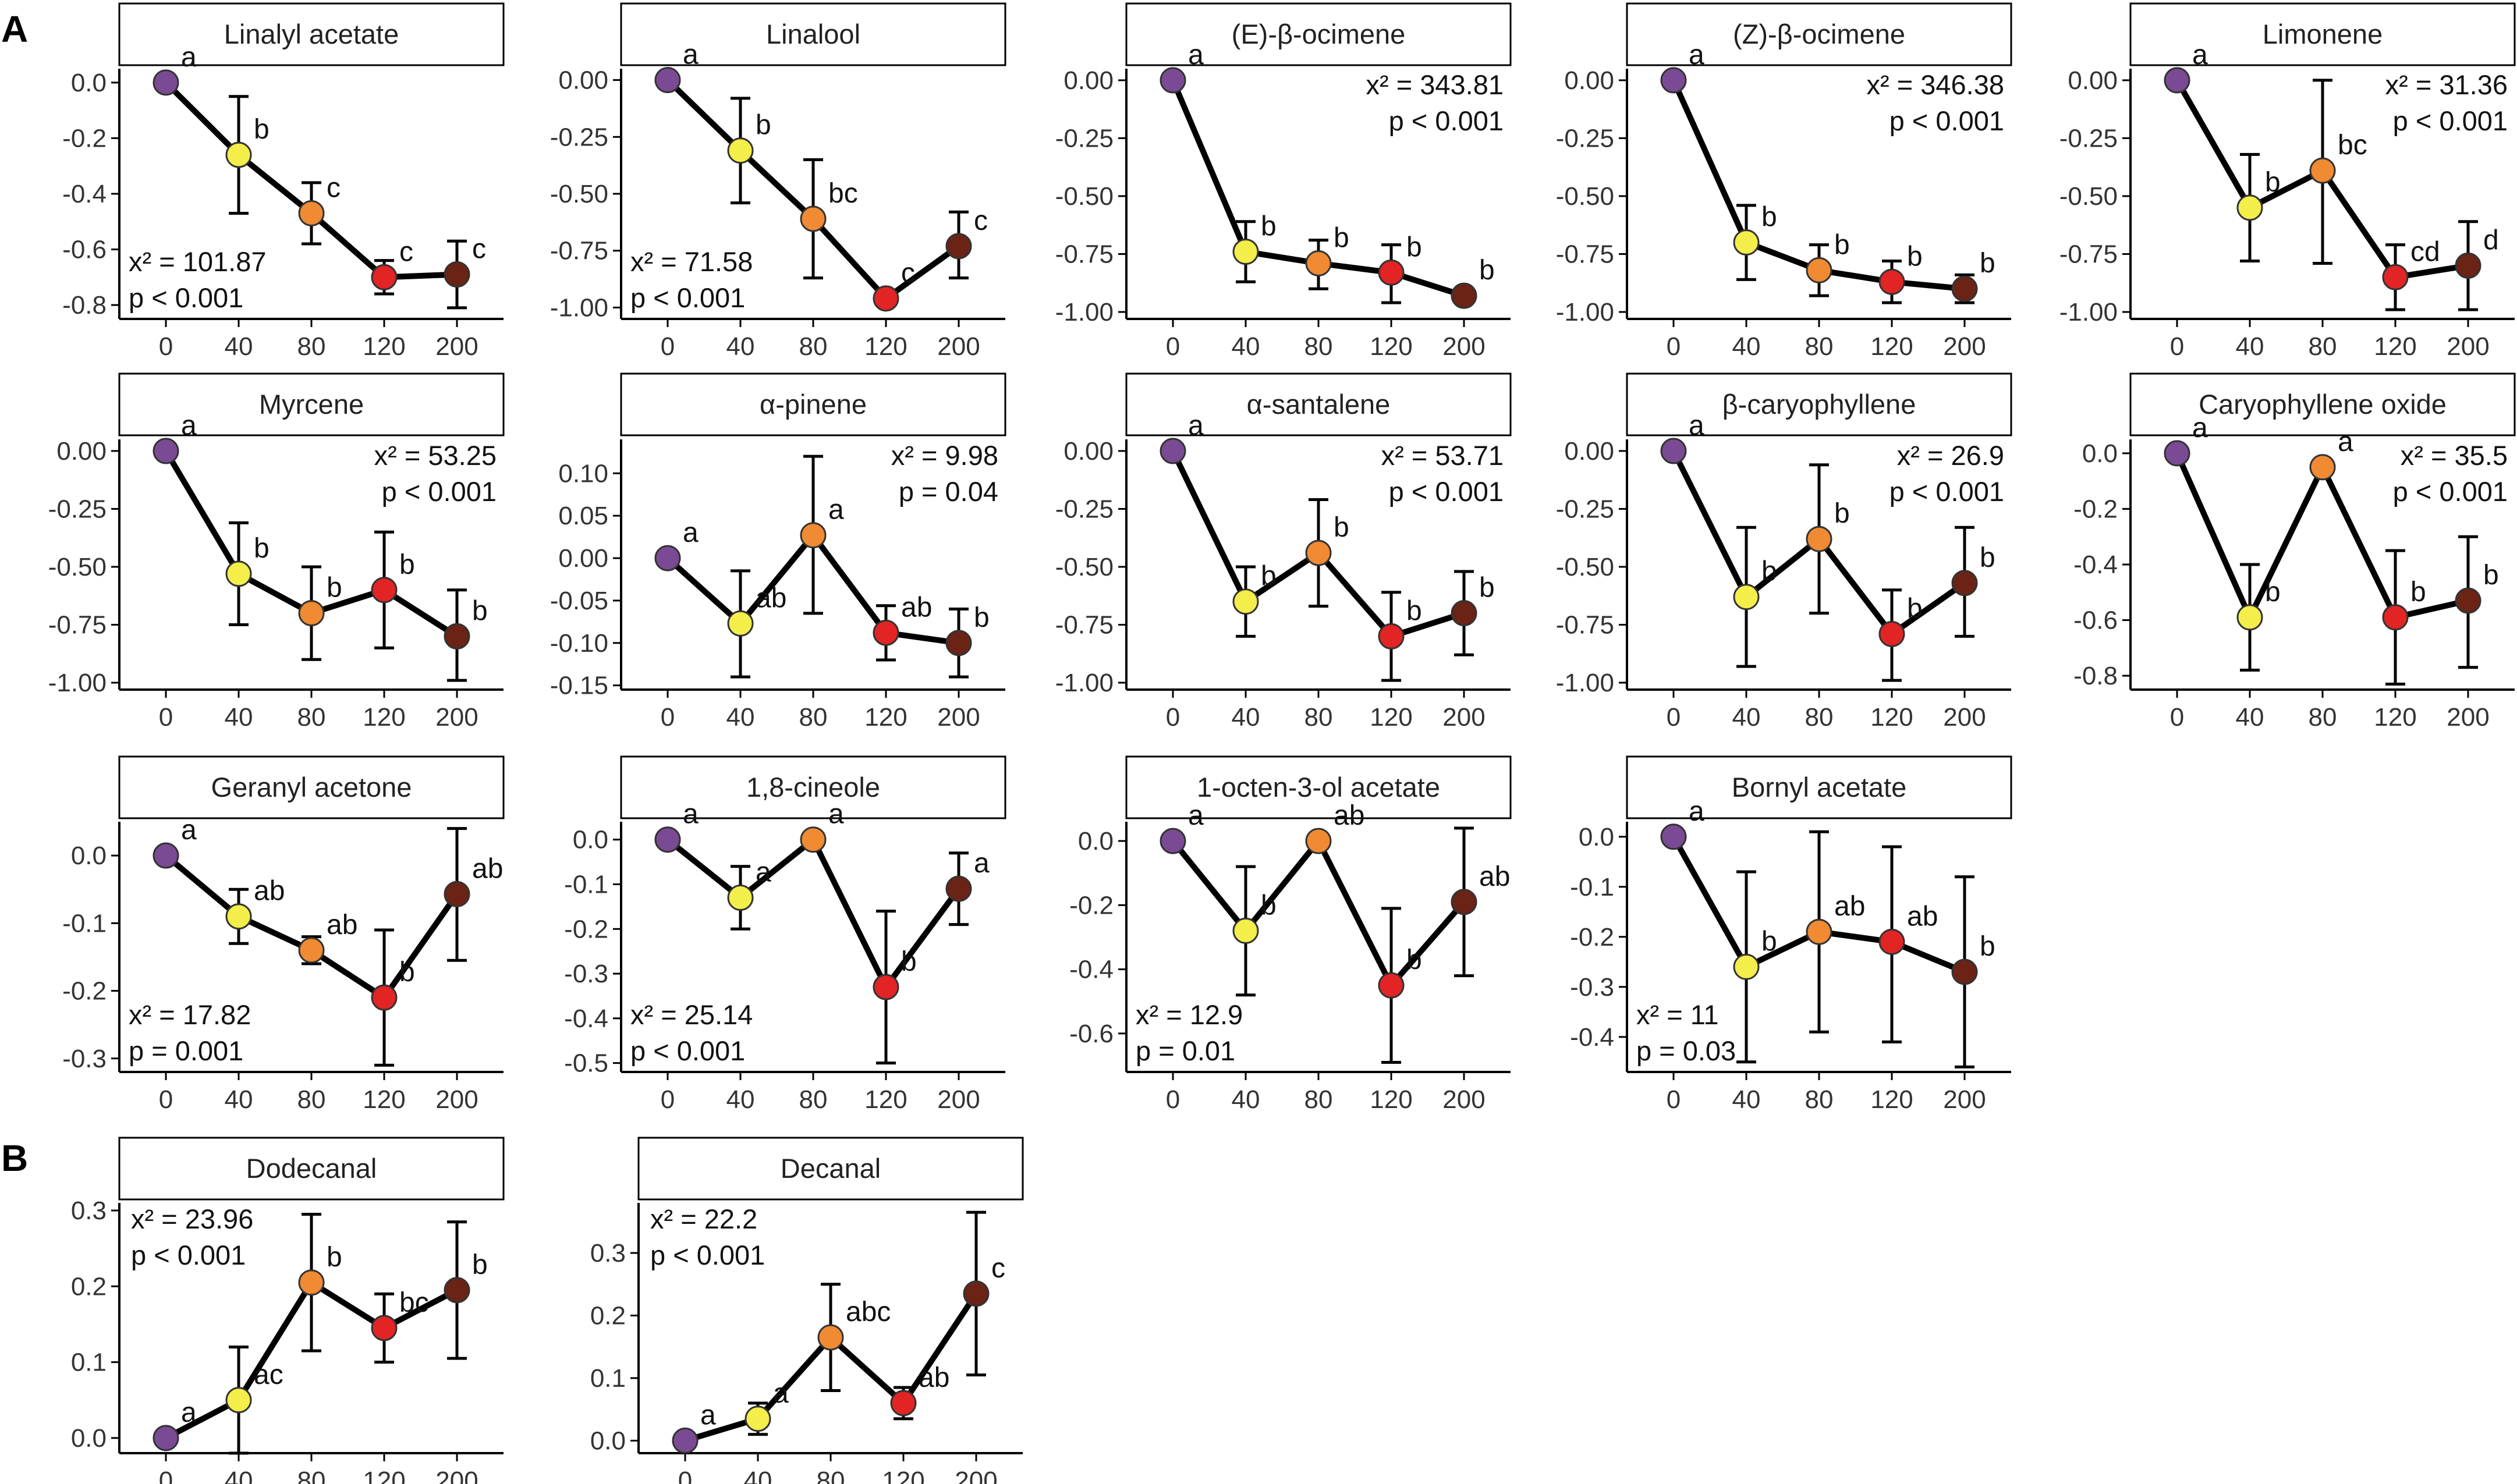  I want to click on chi-square-stat: x² = 26.9, so click(1950, 455).